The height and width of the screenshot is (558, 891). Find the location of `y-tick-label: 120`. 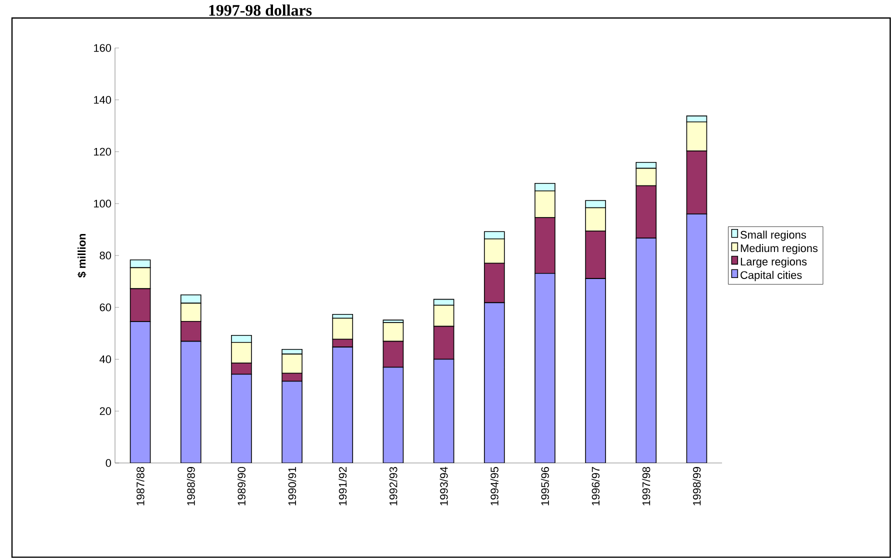

y-tick-label: 120 is located at coordinates (103, 152).